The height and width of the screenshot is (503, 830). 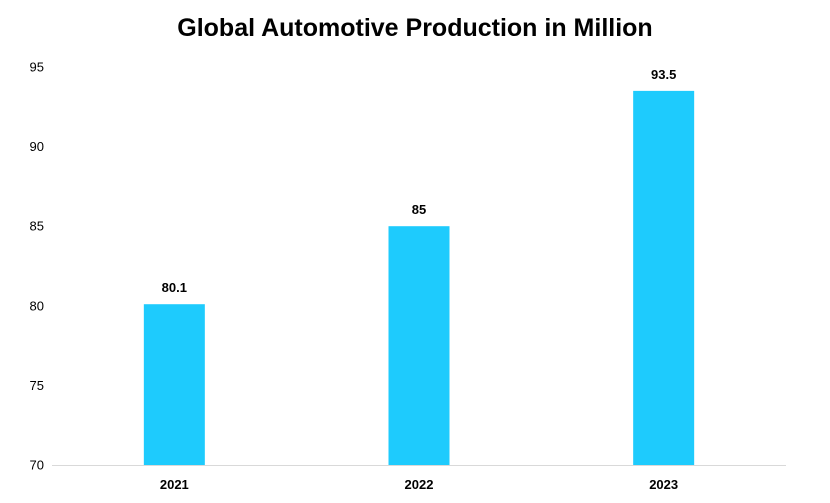 I want to click on y-tick-label: 70, so click(x=37, y=465).